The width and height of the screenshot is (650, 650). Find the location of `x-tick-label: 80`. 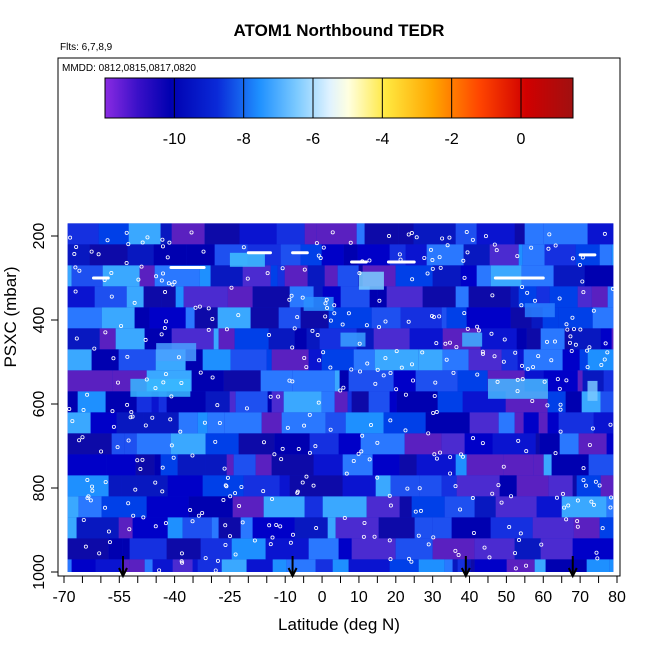

x-tick-label: 80 is located at coordinates (617, 597).